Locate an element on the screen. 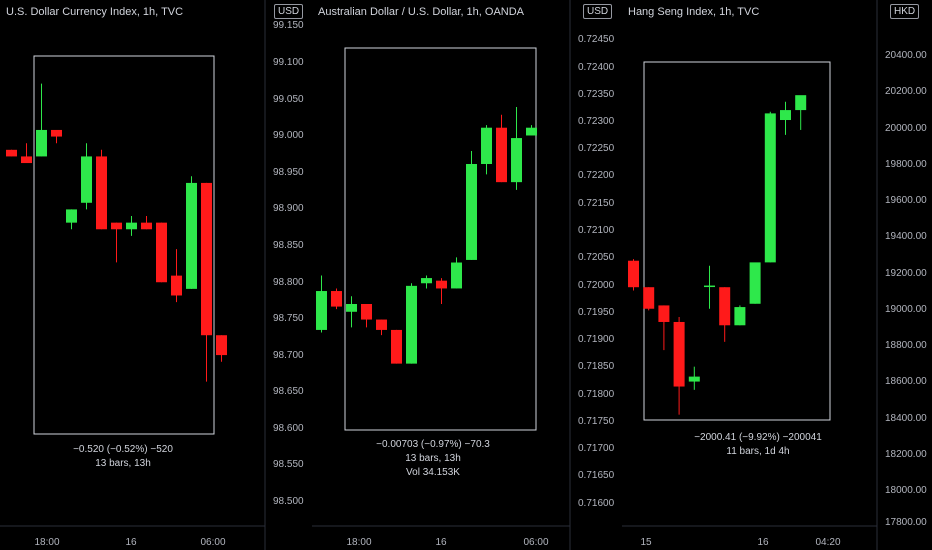 The width and height of the screenshot is (932, 550). audusd-y-tick-label: 0.72250 is located at coordinates (596, 148).